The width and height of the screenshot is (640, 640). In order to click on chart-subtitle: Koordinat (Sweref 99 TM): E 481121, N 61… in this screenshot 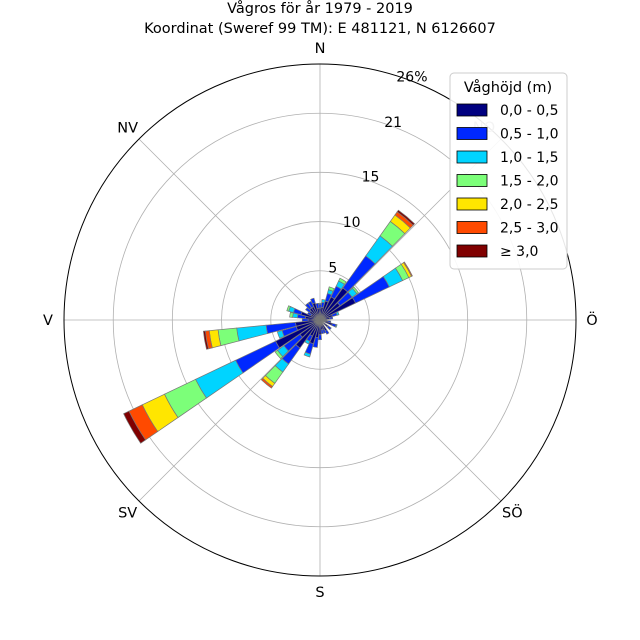, I will do `click(320, 29)`.